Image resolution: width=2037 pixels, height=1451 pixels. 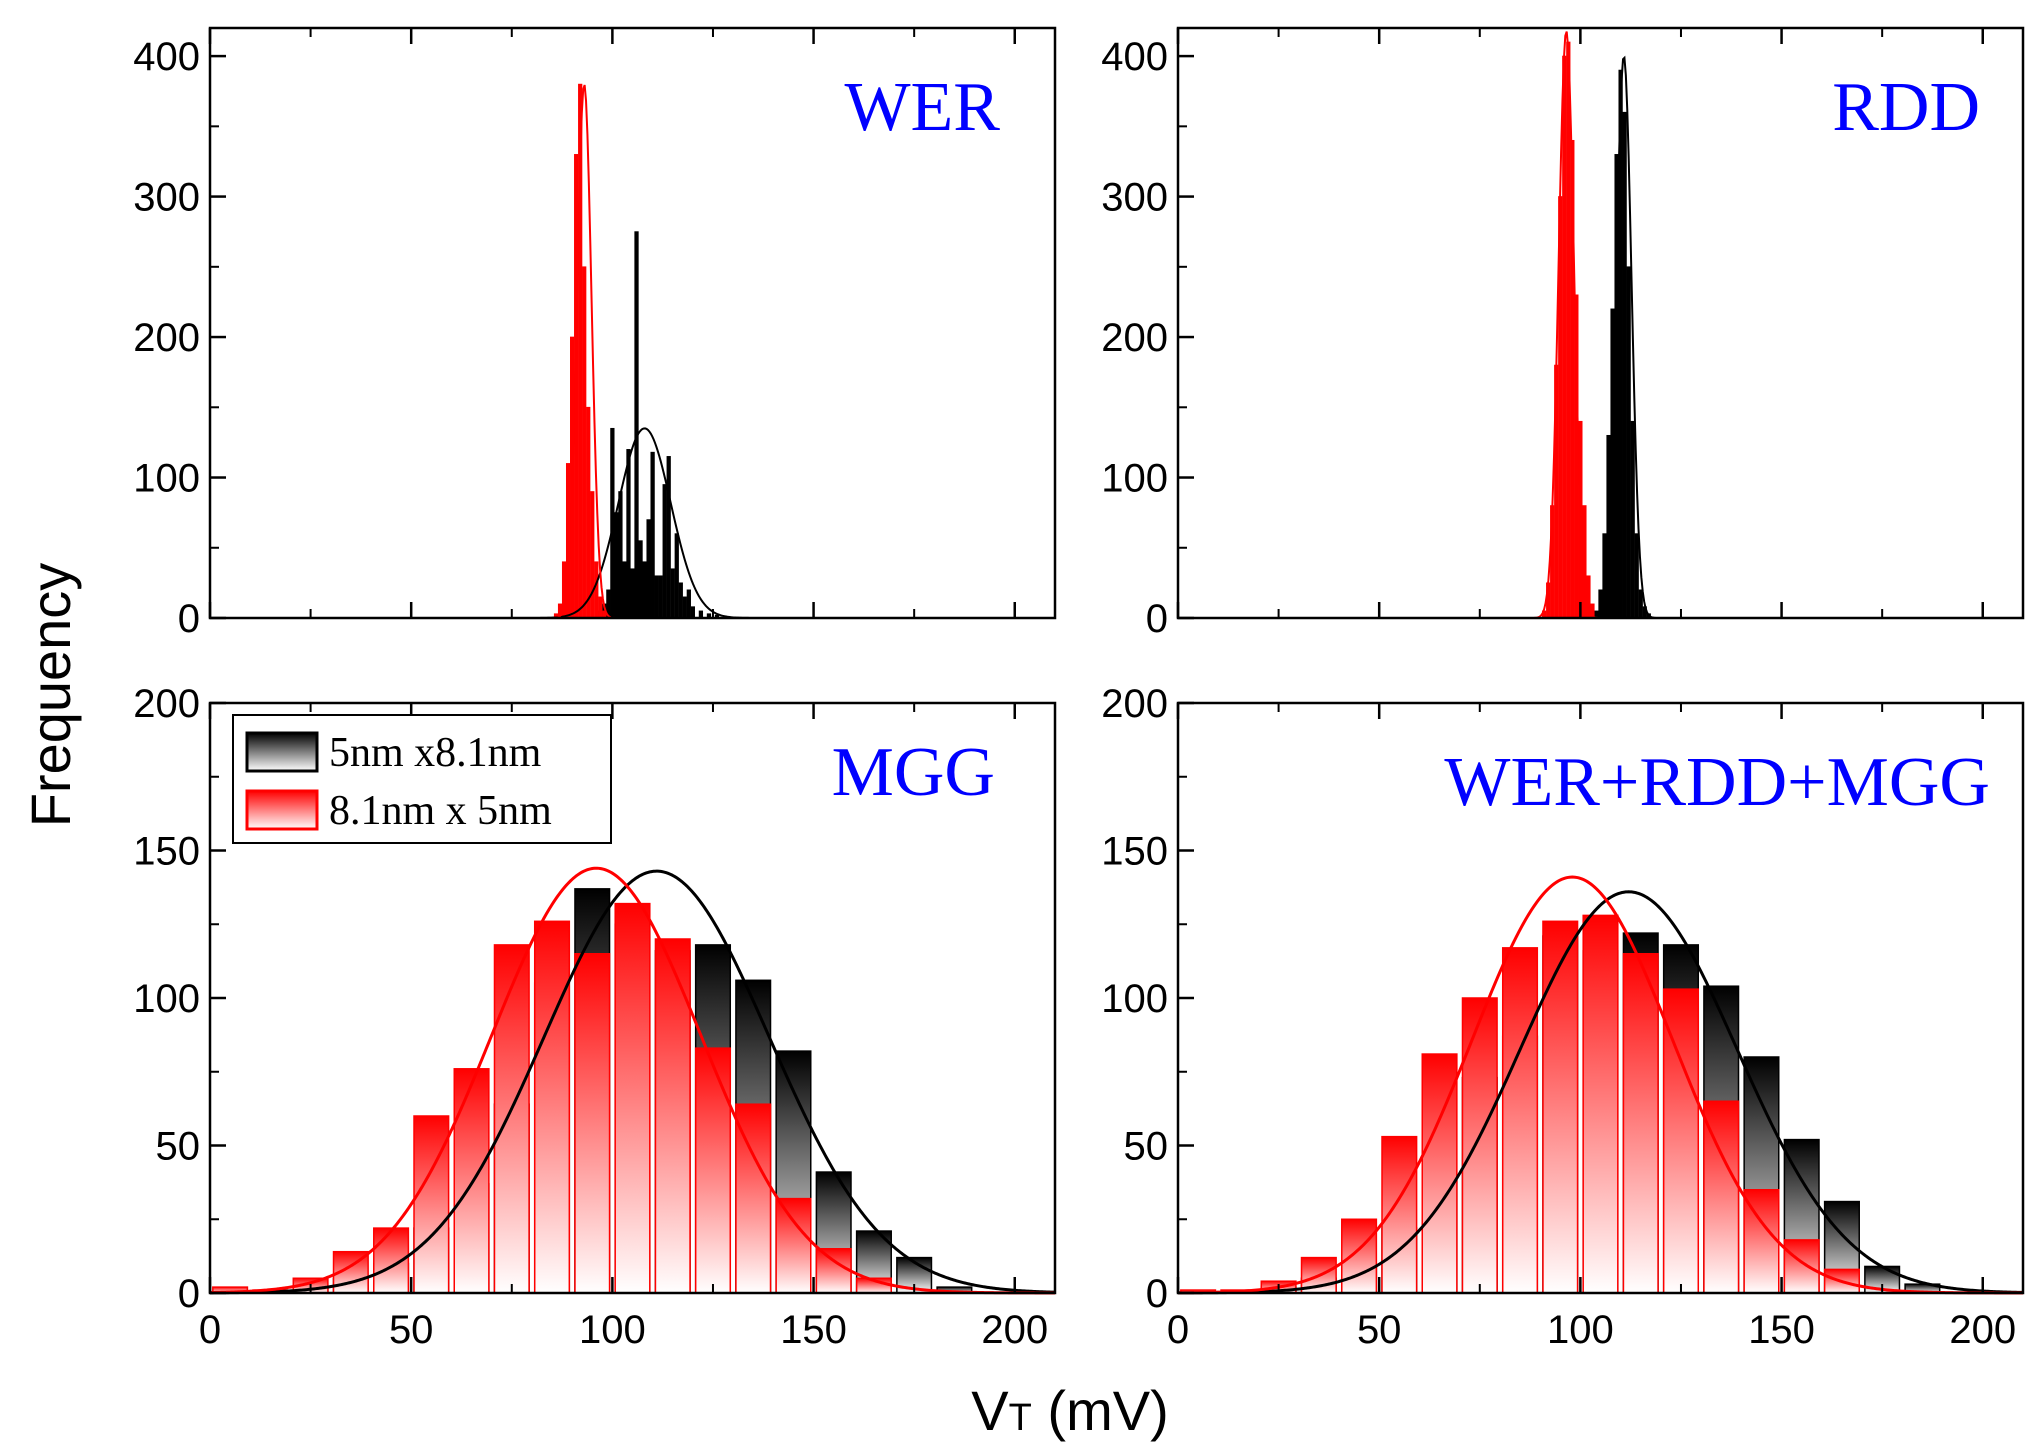 What do you see at coordinates (1178, 1330) in the screenshot?
I see `x-tick-label: 0` at bounding box center [1178, 1330].